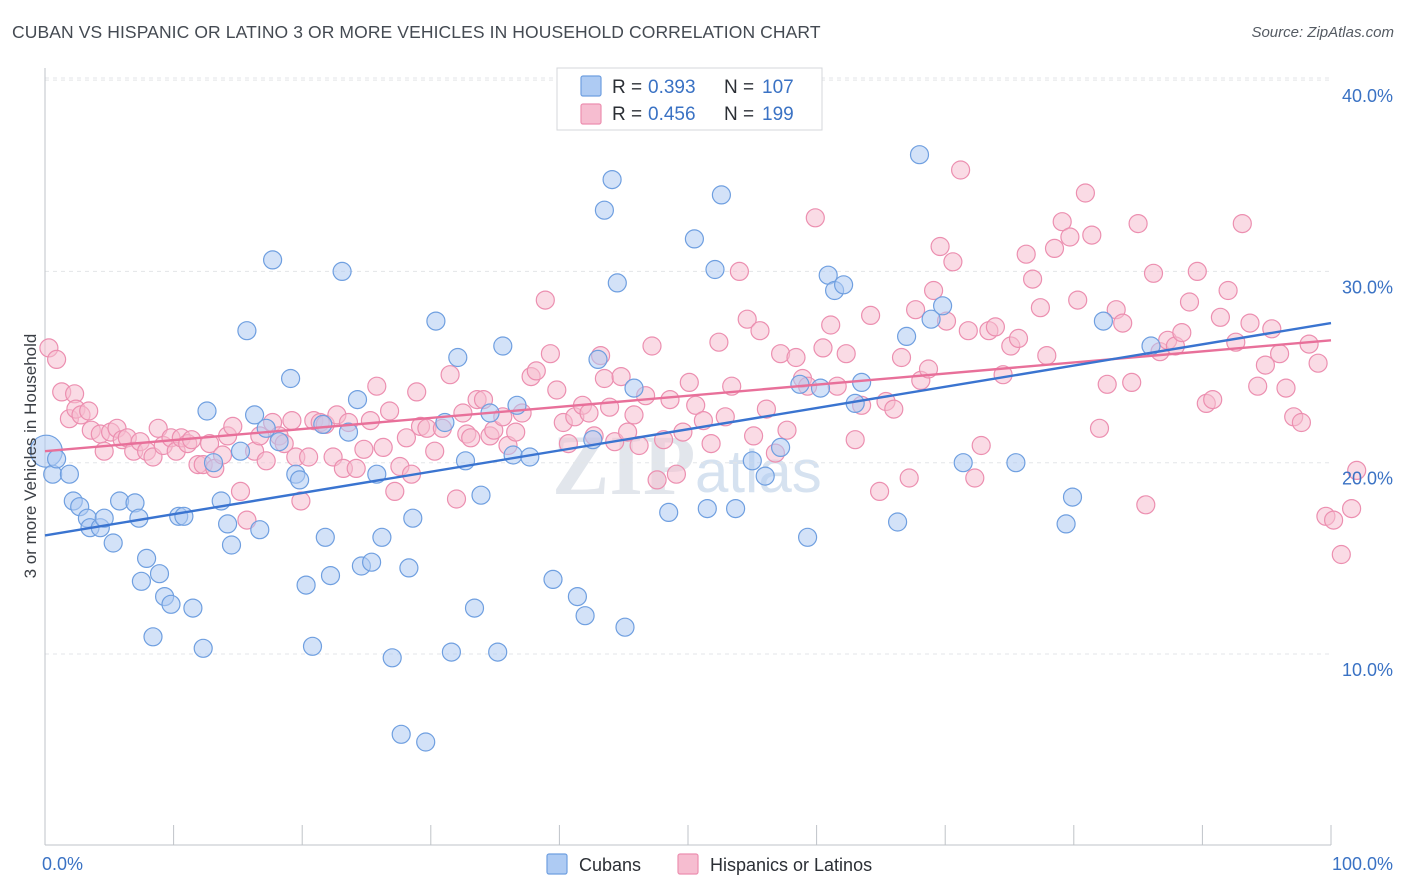 The height and width of the screenshot is (892, 1406). What do you see at coordinates (610, 865) in the screenshot?
I see `bottom-legend-label-cubans: Cubans` at bounding box center [610, 865].